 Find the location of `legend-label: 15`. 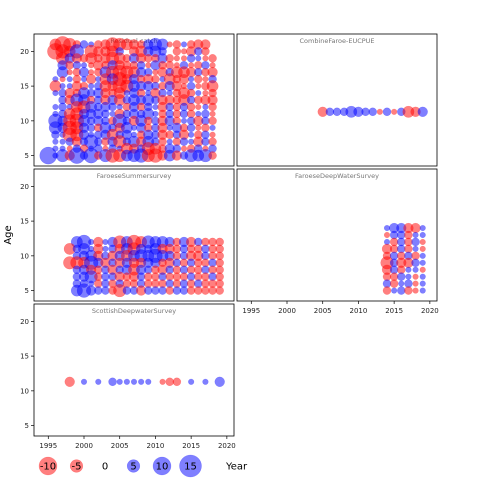

legend-label: 15 is located at coordinates (190, 467).